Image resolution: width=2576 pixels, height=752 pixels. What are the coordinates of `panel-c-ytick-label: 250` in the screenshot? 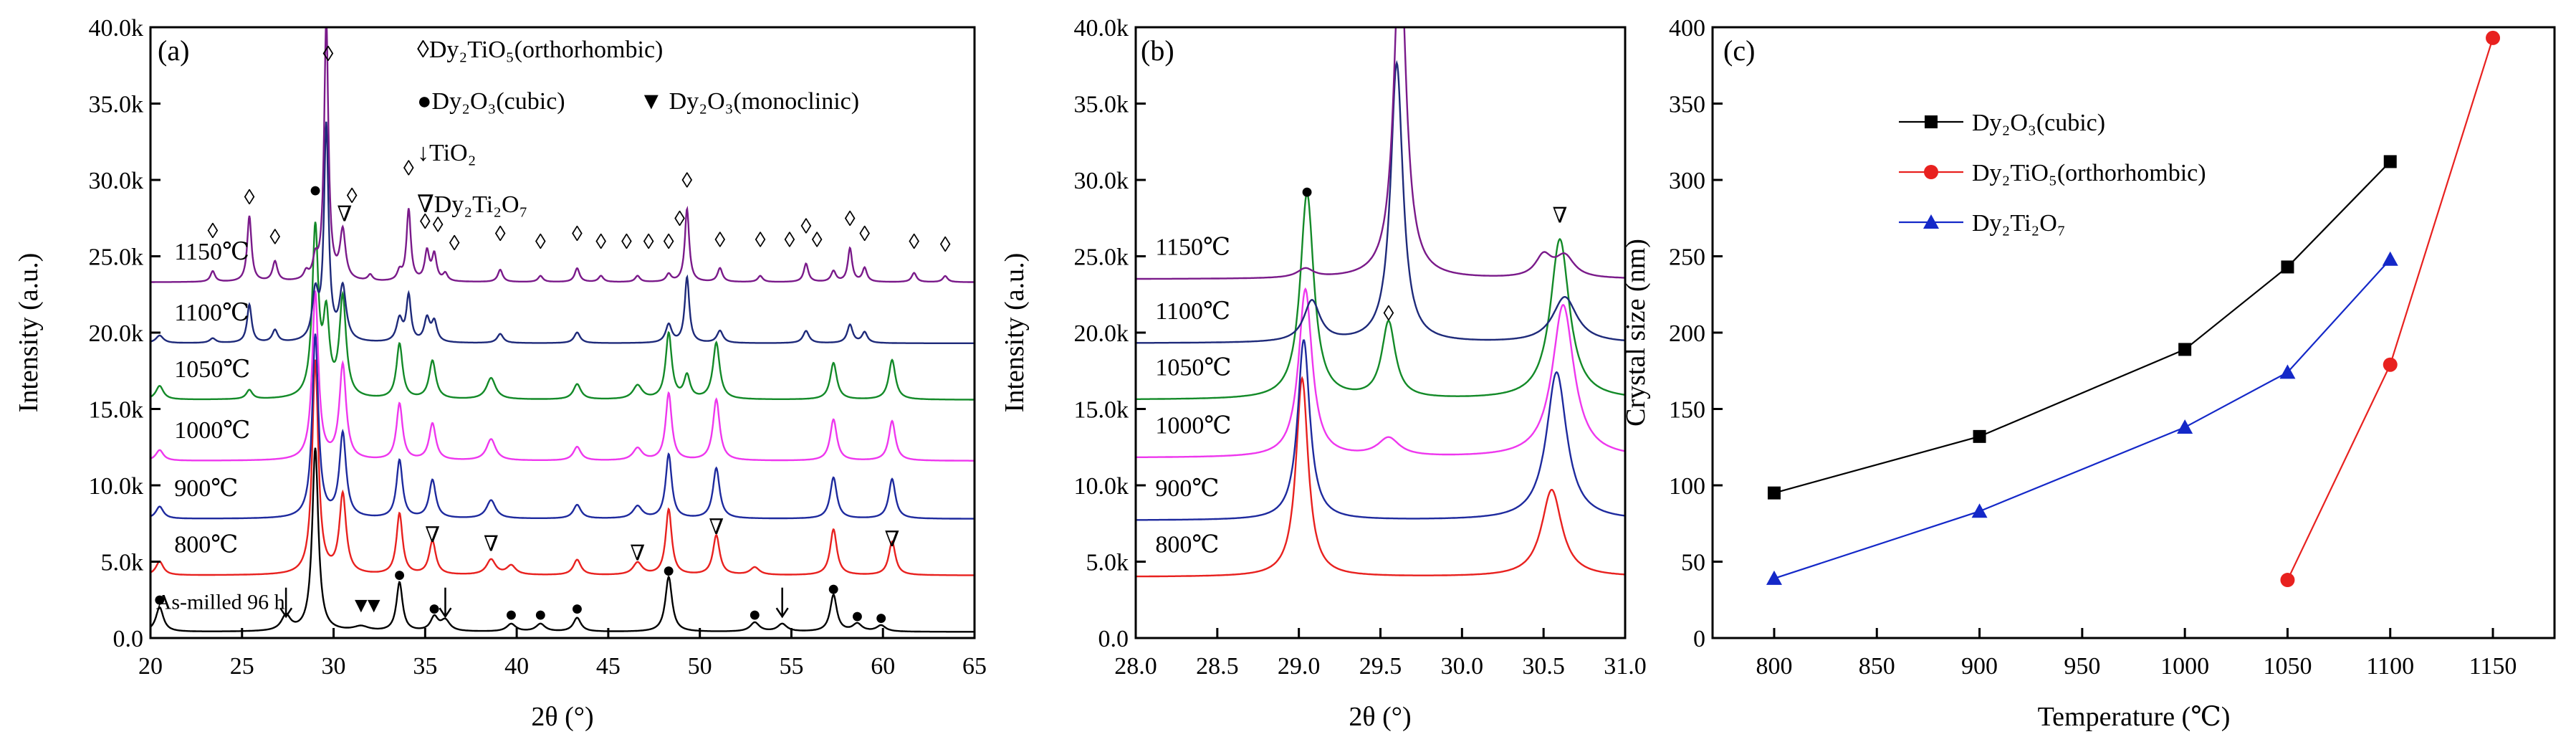 It's located at (1687, 257).